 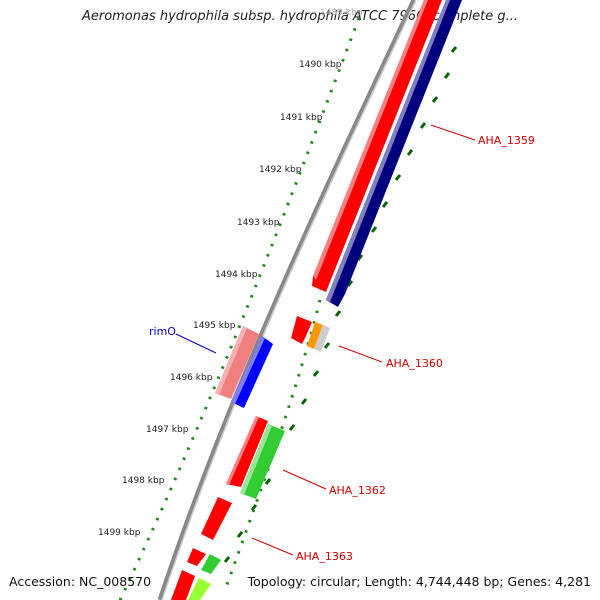 I want to click on tick-label: 1494 kbp, so click(x=236, y=275).